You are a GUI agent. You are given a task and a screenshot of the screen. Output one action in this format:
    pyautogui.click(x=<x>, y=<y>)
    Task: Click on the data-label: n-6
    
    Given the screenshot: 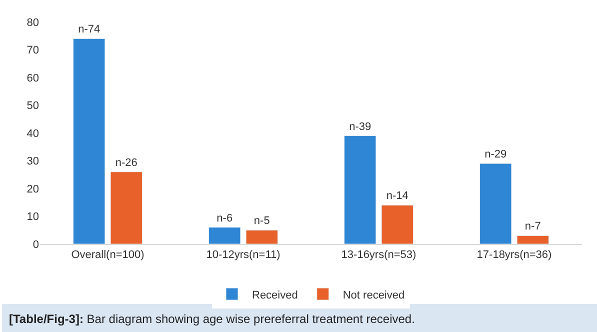 What is the action you would take?
    pyautogui.click(x=224, y=218)
    